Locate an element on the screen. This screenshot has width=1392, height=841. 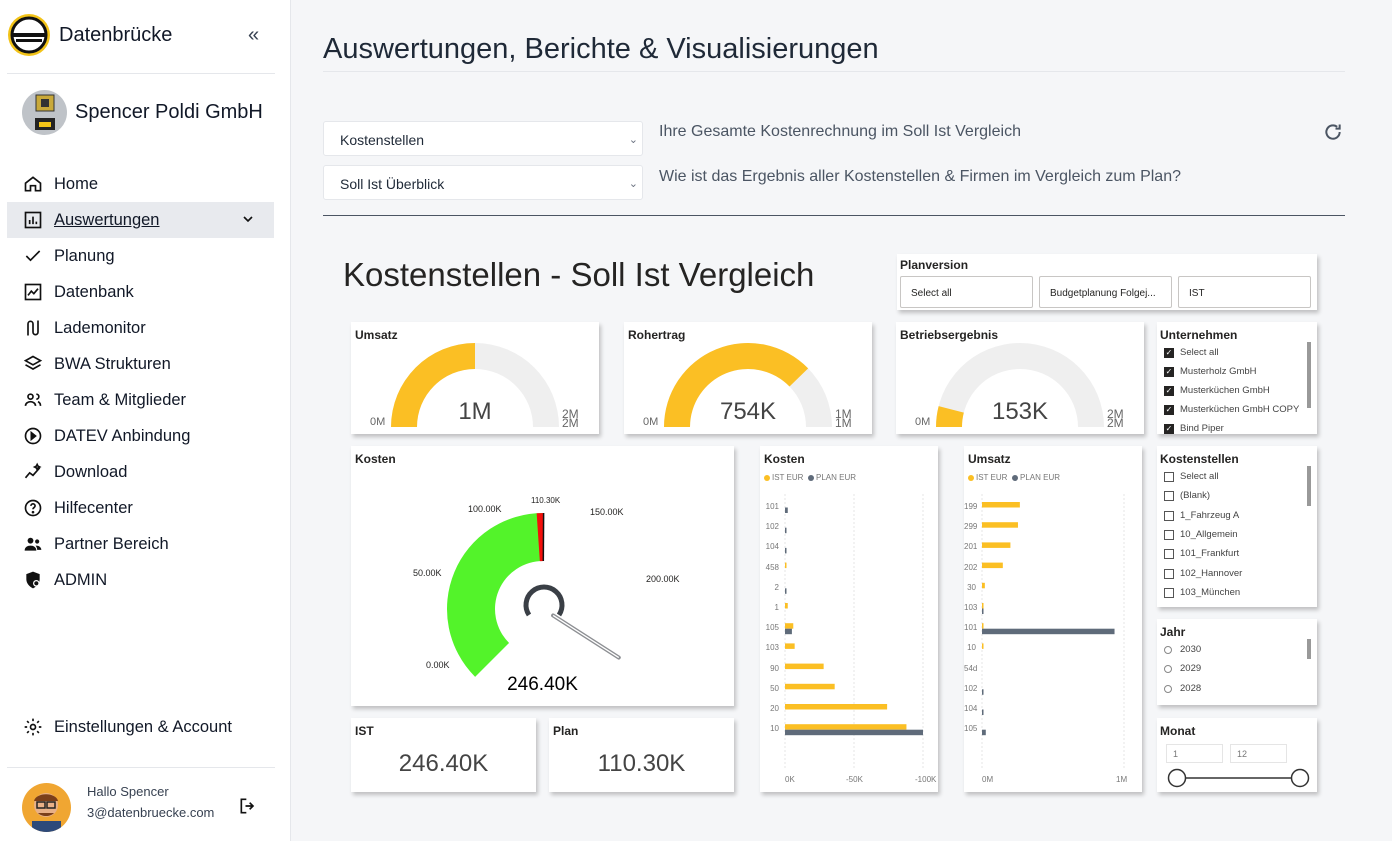
gauge-max-label: 1M is located at coordinates (843, 414).